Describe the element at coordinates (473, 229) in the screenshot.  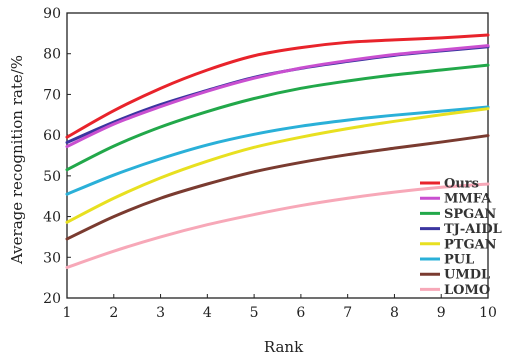
I see `legend-label-tj-aidl: TJ-AIDL` at that location.